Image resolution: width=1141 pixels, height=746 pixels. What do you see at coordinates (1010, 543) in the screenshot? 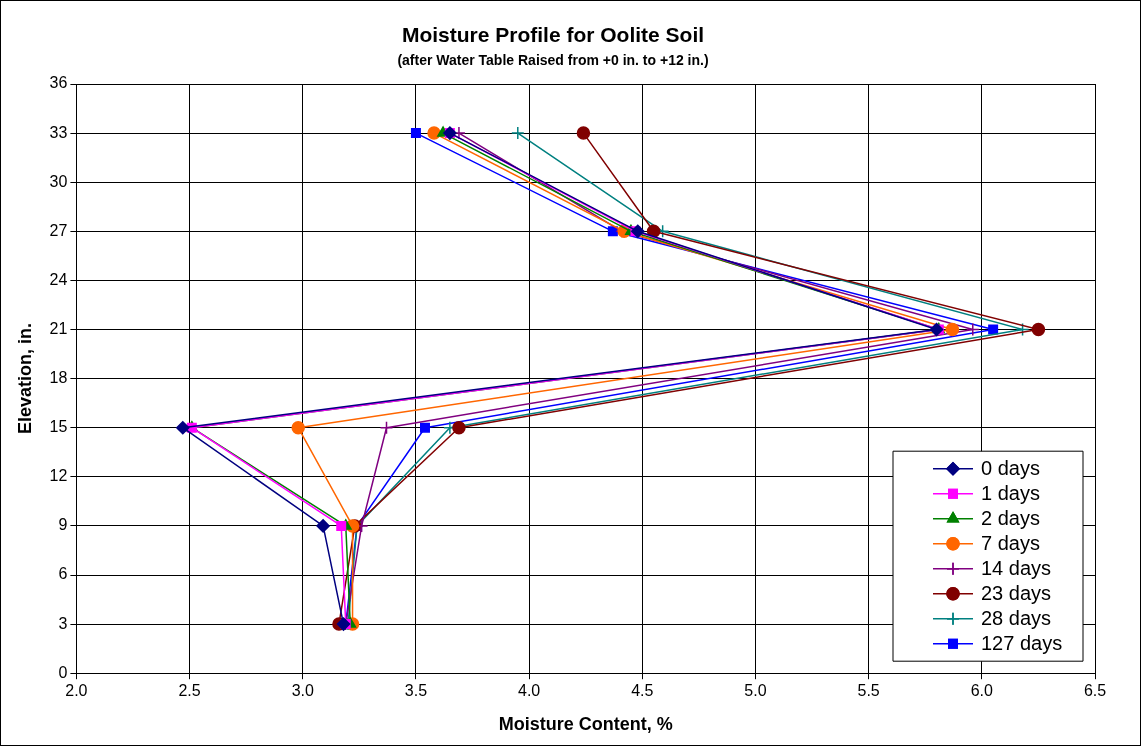
I see `legend-label: 7 days` at bounding box center [1010, 543].